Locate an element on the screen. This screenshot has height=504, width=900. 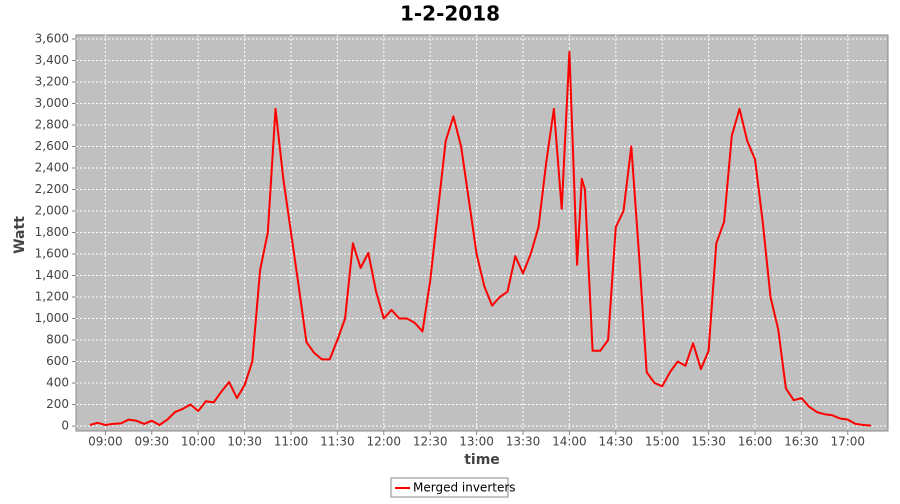
legend: Merged inverters is located at coordinates (453, 487).